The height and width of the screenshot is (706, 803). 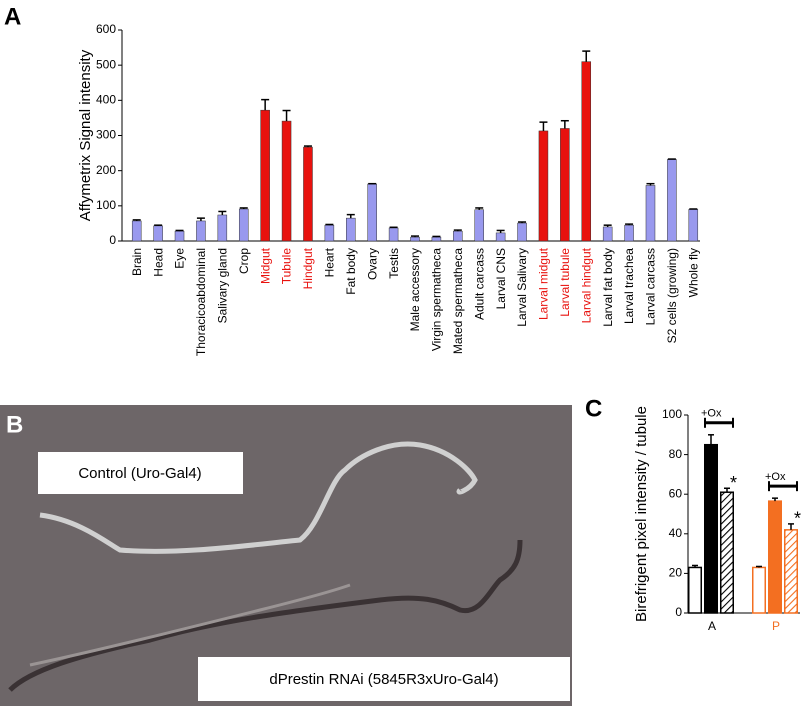 I want to click on y-tick-label: 500, so click(x=106, y=64).